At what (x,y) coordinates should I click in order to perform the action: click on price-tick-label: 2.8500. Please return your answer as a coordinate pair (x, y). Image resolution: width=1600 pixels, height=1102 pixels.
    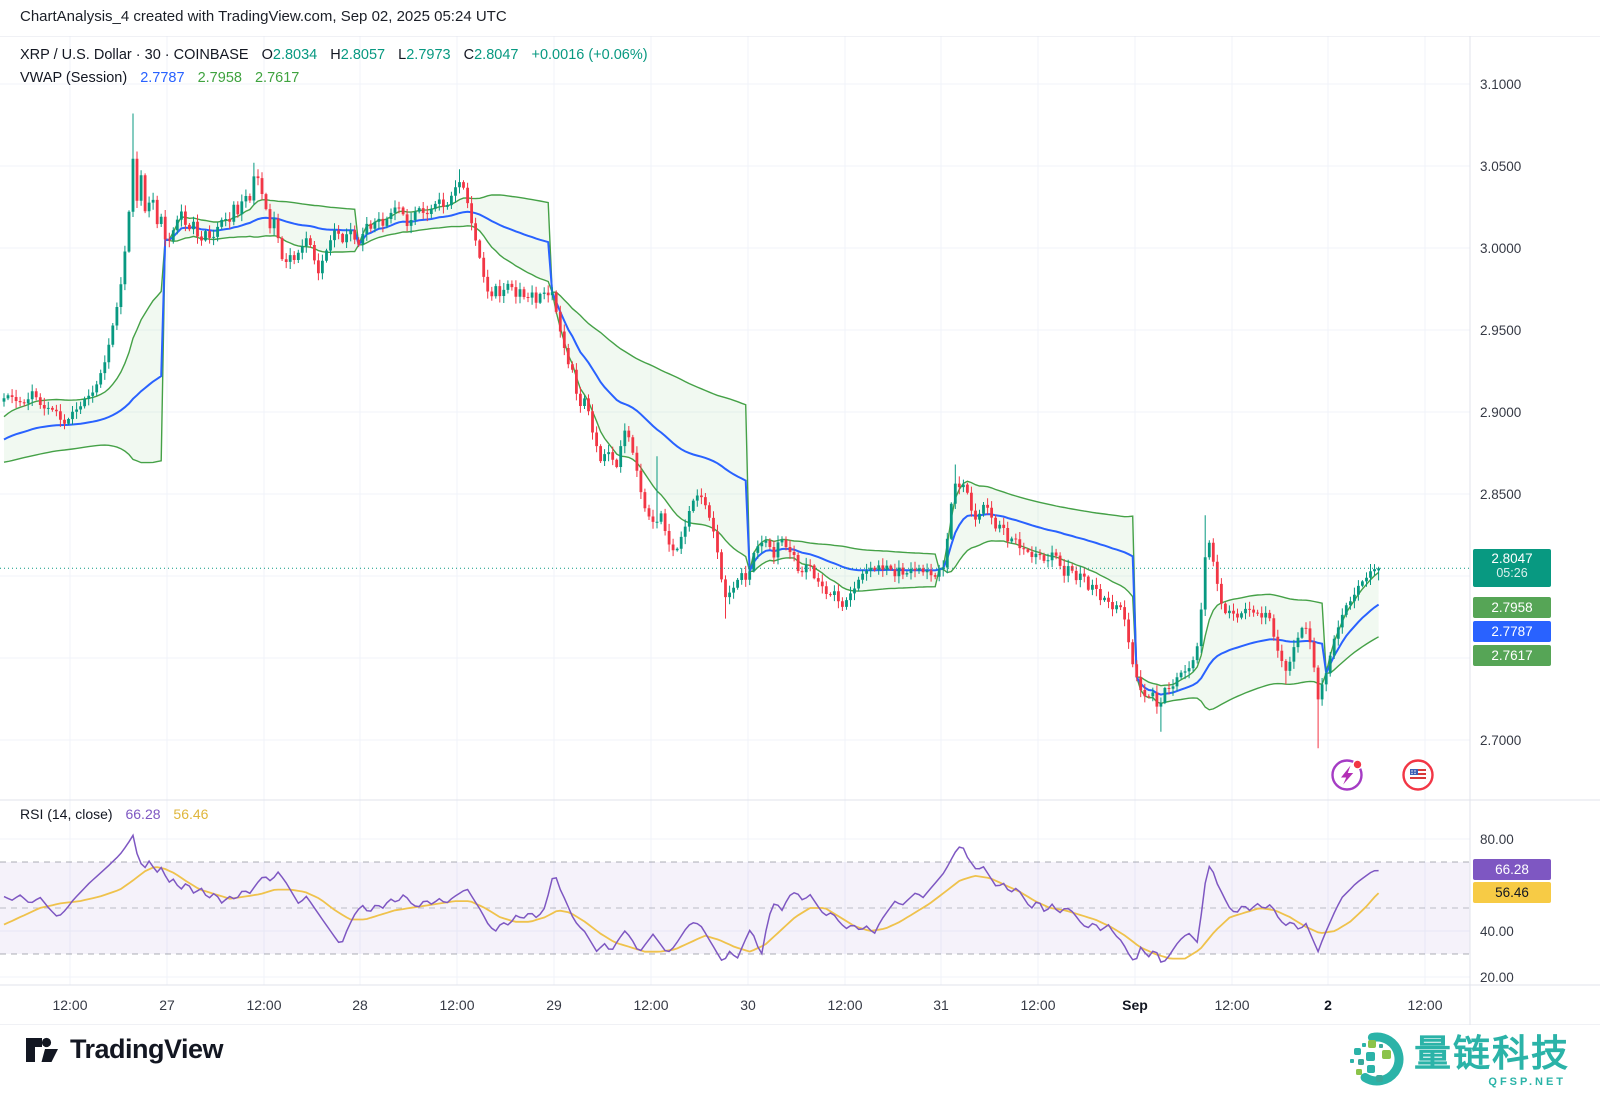
    Looking at the image, I should click on (1500, 494).